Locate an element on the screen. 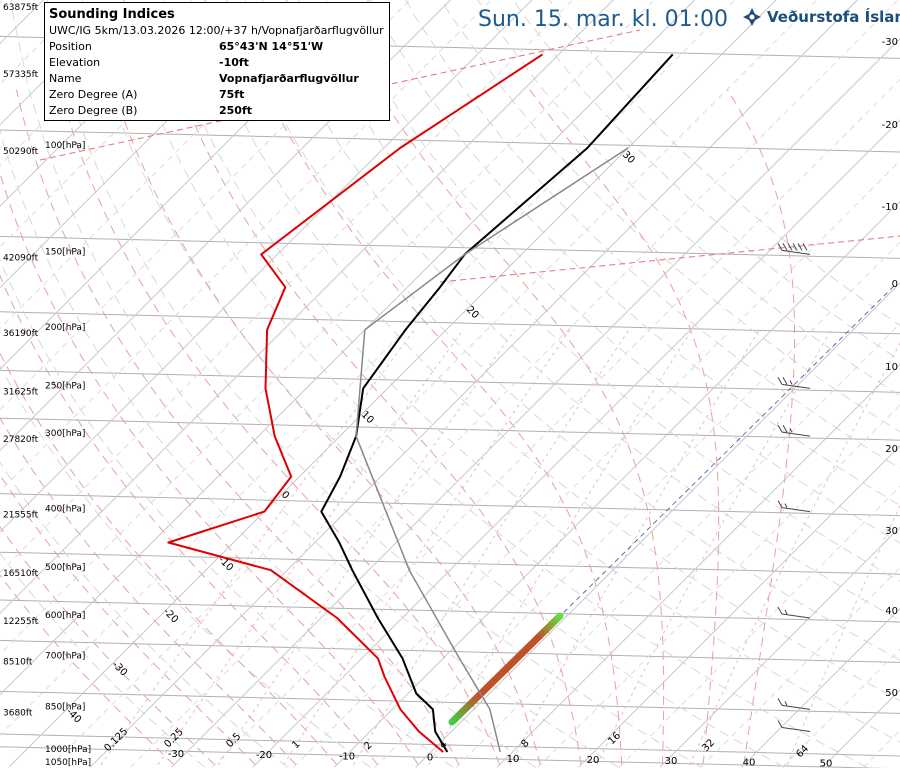 Image resolution: width=900 pixels, height=768 pixels. legend-row-zero-b: Zero Degree (B) 250ft is located at coordinates (217, 111).